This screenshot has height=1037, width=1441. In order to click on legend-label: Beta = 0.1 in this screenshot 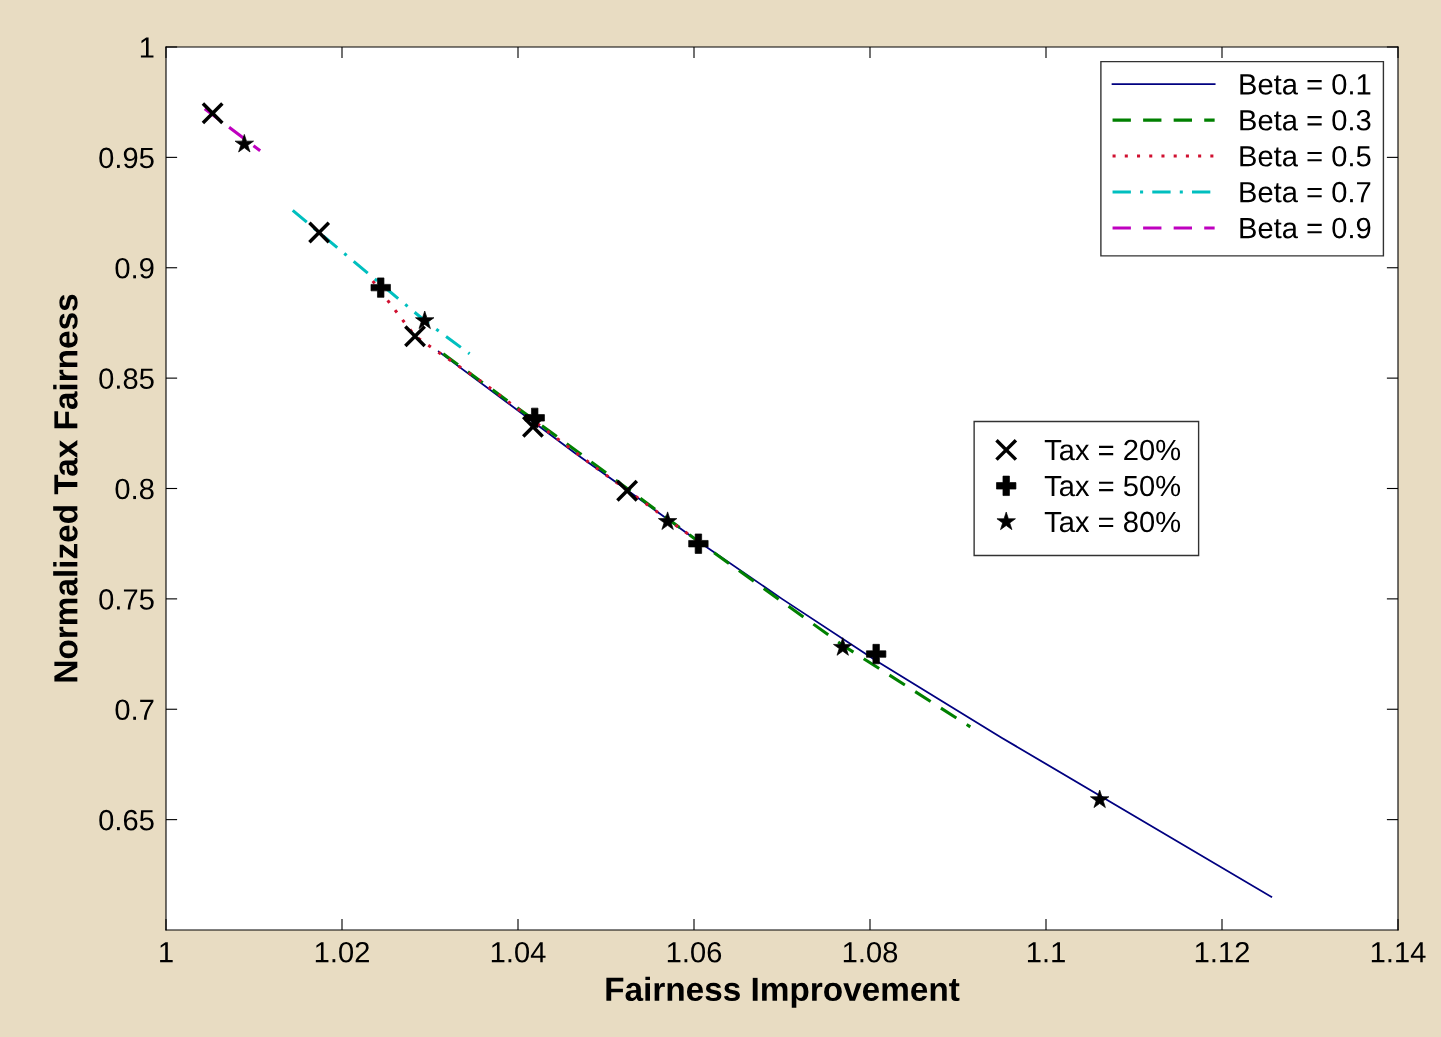, I will do `click(1305, 84)`.